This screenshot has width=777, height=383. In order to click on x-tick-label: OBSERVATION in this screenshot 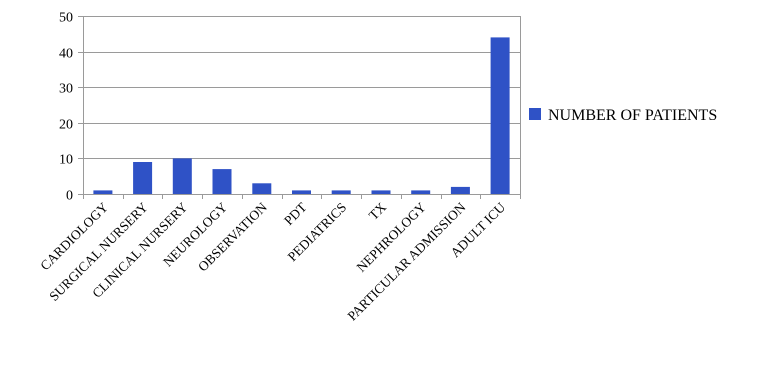, I will do `click(232, 236)`.